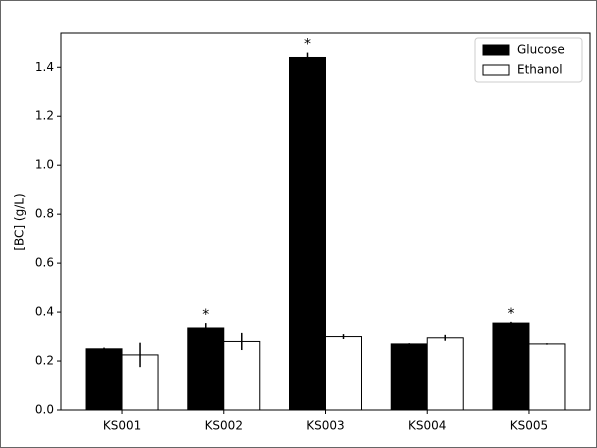 The width and height of the screenshot is (597, 448). What do you see at coordinates (44, 214) in the screenshot?
I see `y-tick-label: 0.8` at bounding box center [44, 214].